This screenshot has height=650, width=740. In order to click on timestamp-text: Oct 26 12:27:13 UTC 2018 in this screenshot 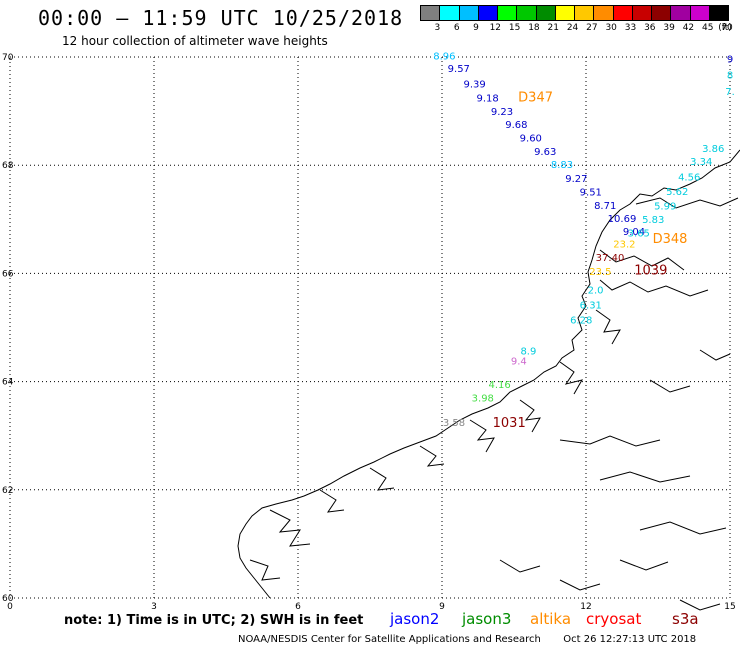, I will do `click(630, 639)`.